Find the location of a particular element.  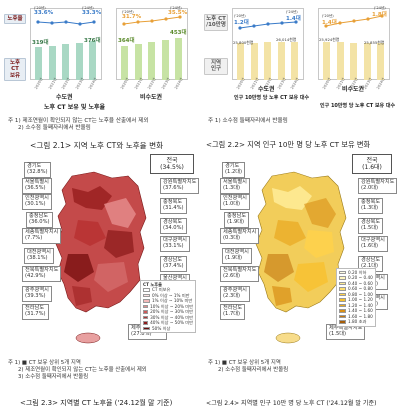

province-label: 서울특별시 (1.3대) is located at coordinates (235, 186).